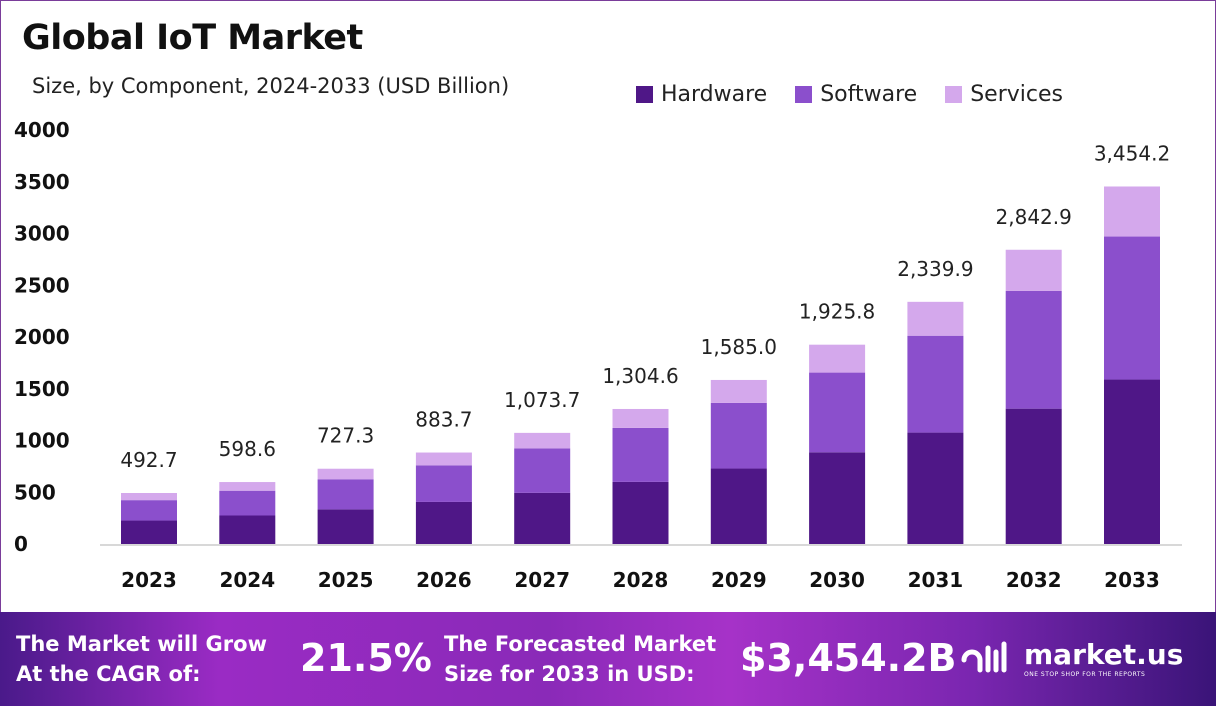  Describe the element at coordinates (984, 657) in the screenshot. I see `logo-icon` at that location.